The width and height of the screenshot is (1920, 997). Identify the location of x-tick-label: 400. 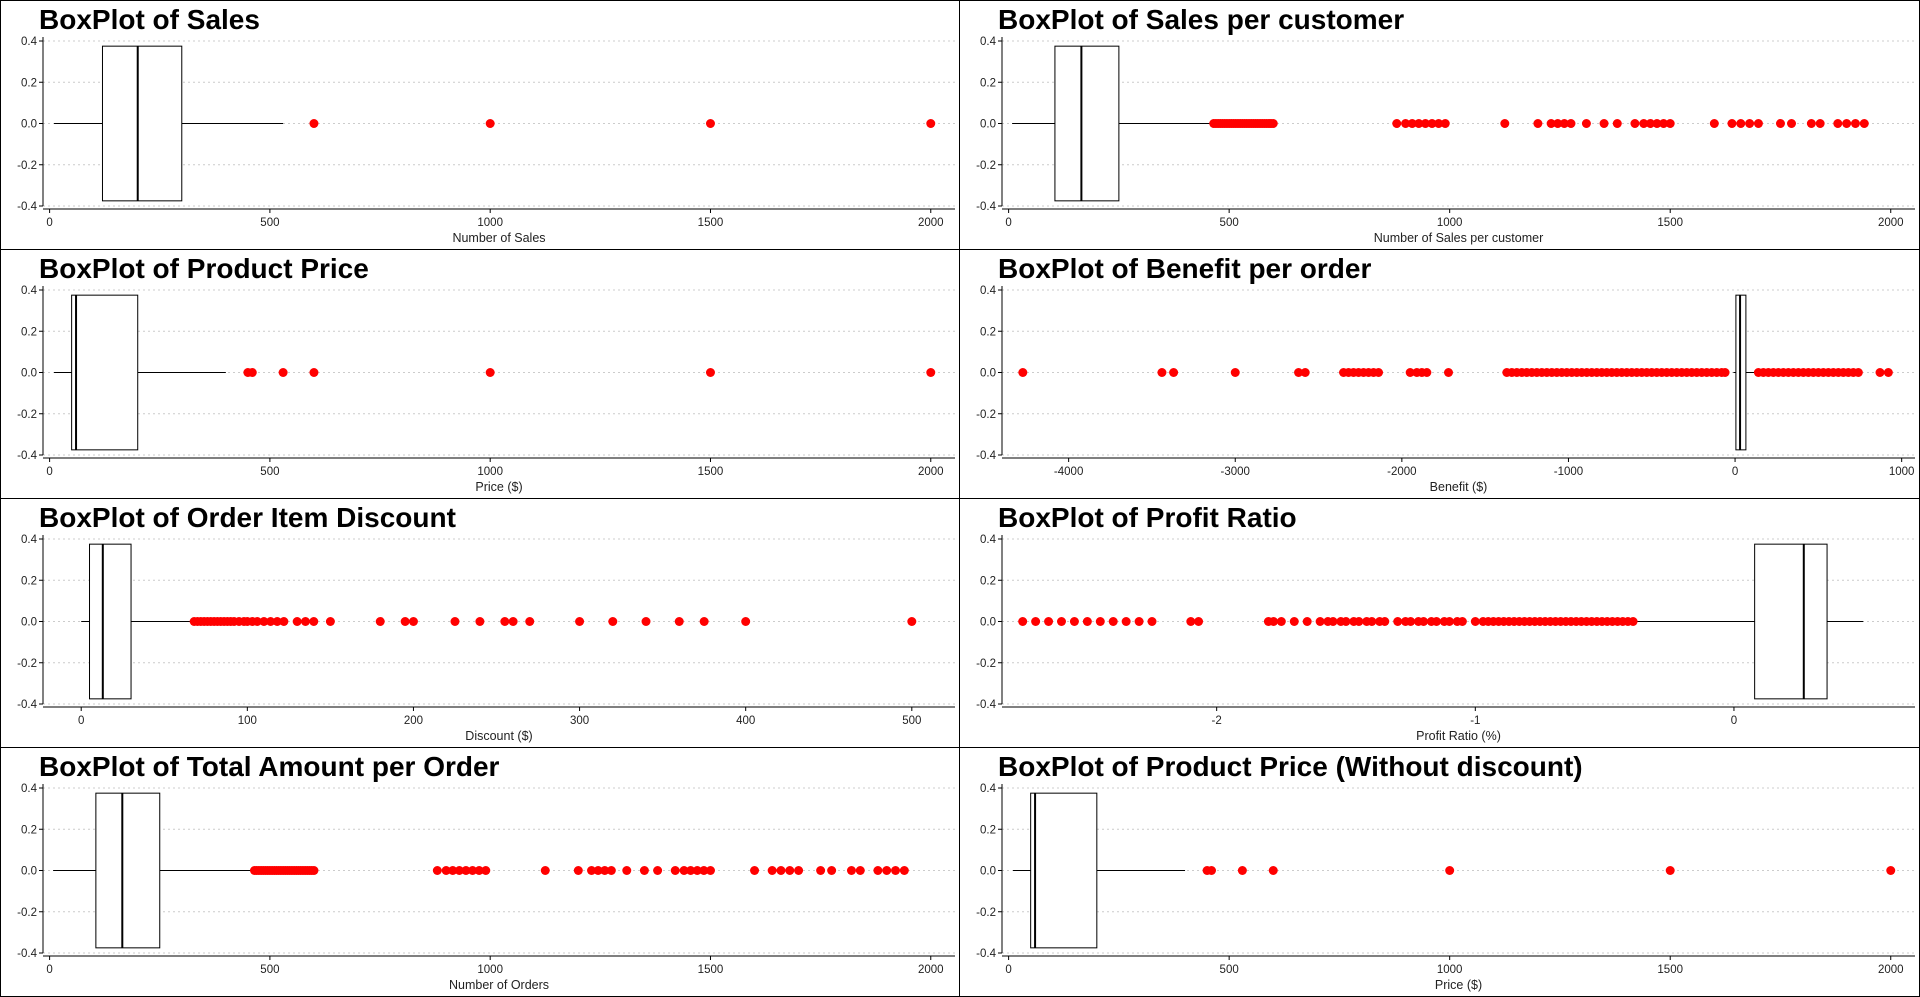
(745, 721).